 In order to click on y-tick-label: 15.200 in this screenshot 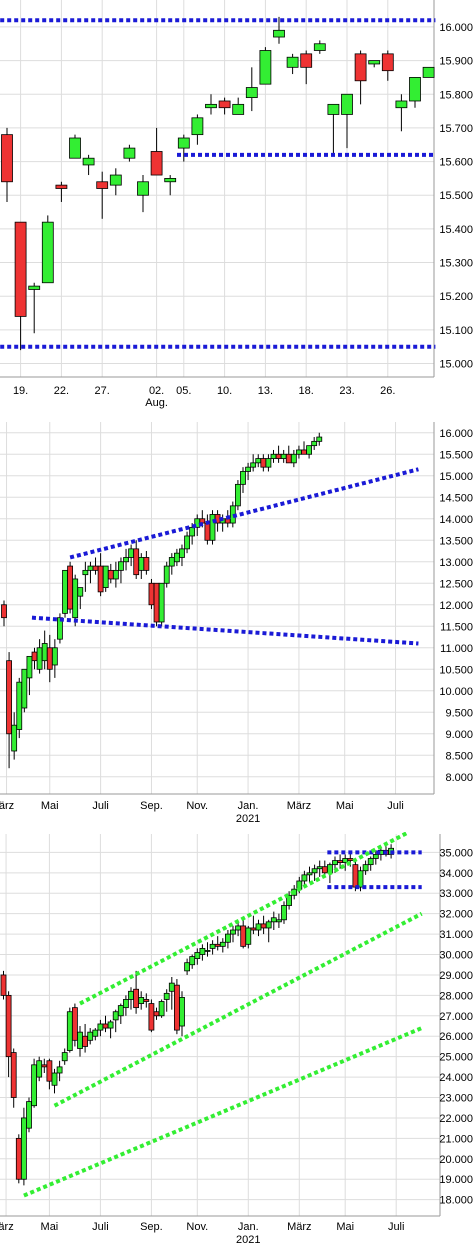, I will do `click(456, 297)`.